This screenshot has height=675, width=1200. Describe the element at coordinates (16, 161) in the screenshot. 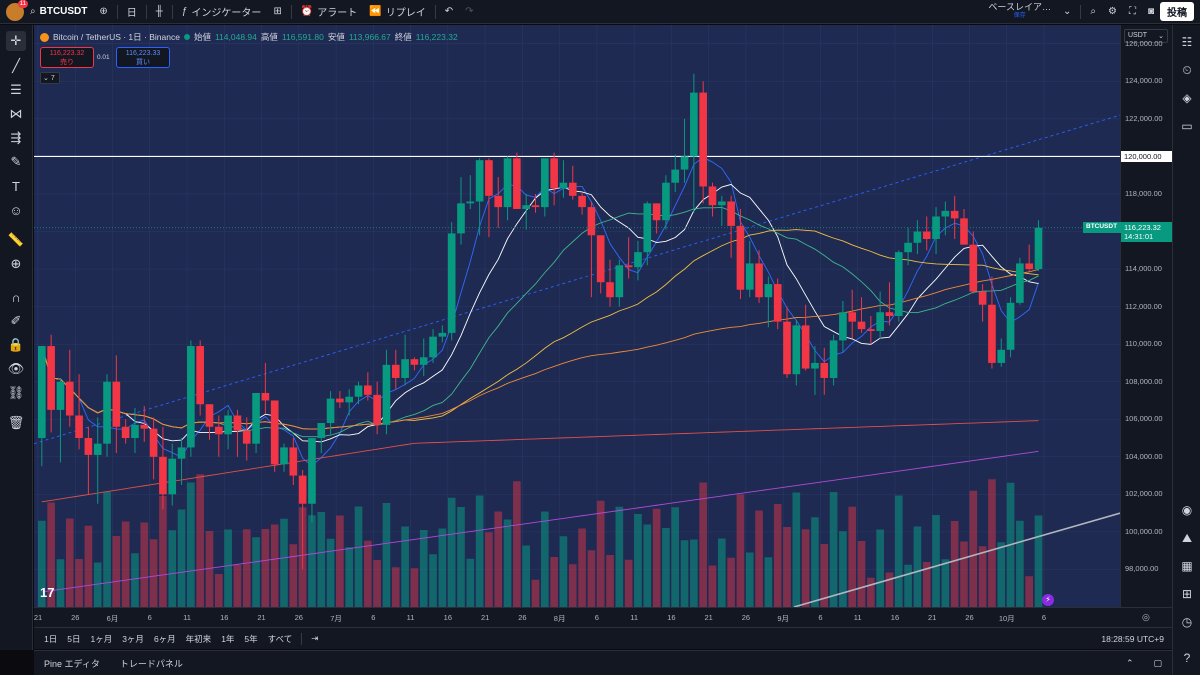

I see `brush-icon: ✎` at that location.